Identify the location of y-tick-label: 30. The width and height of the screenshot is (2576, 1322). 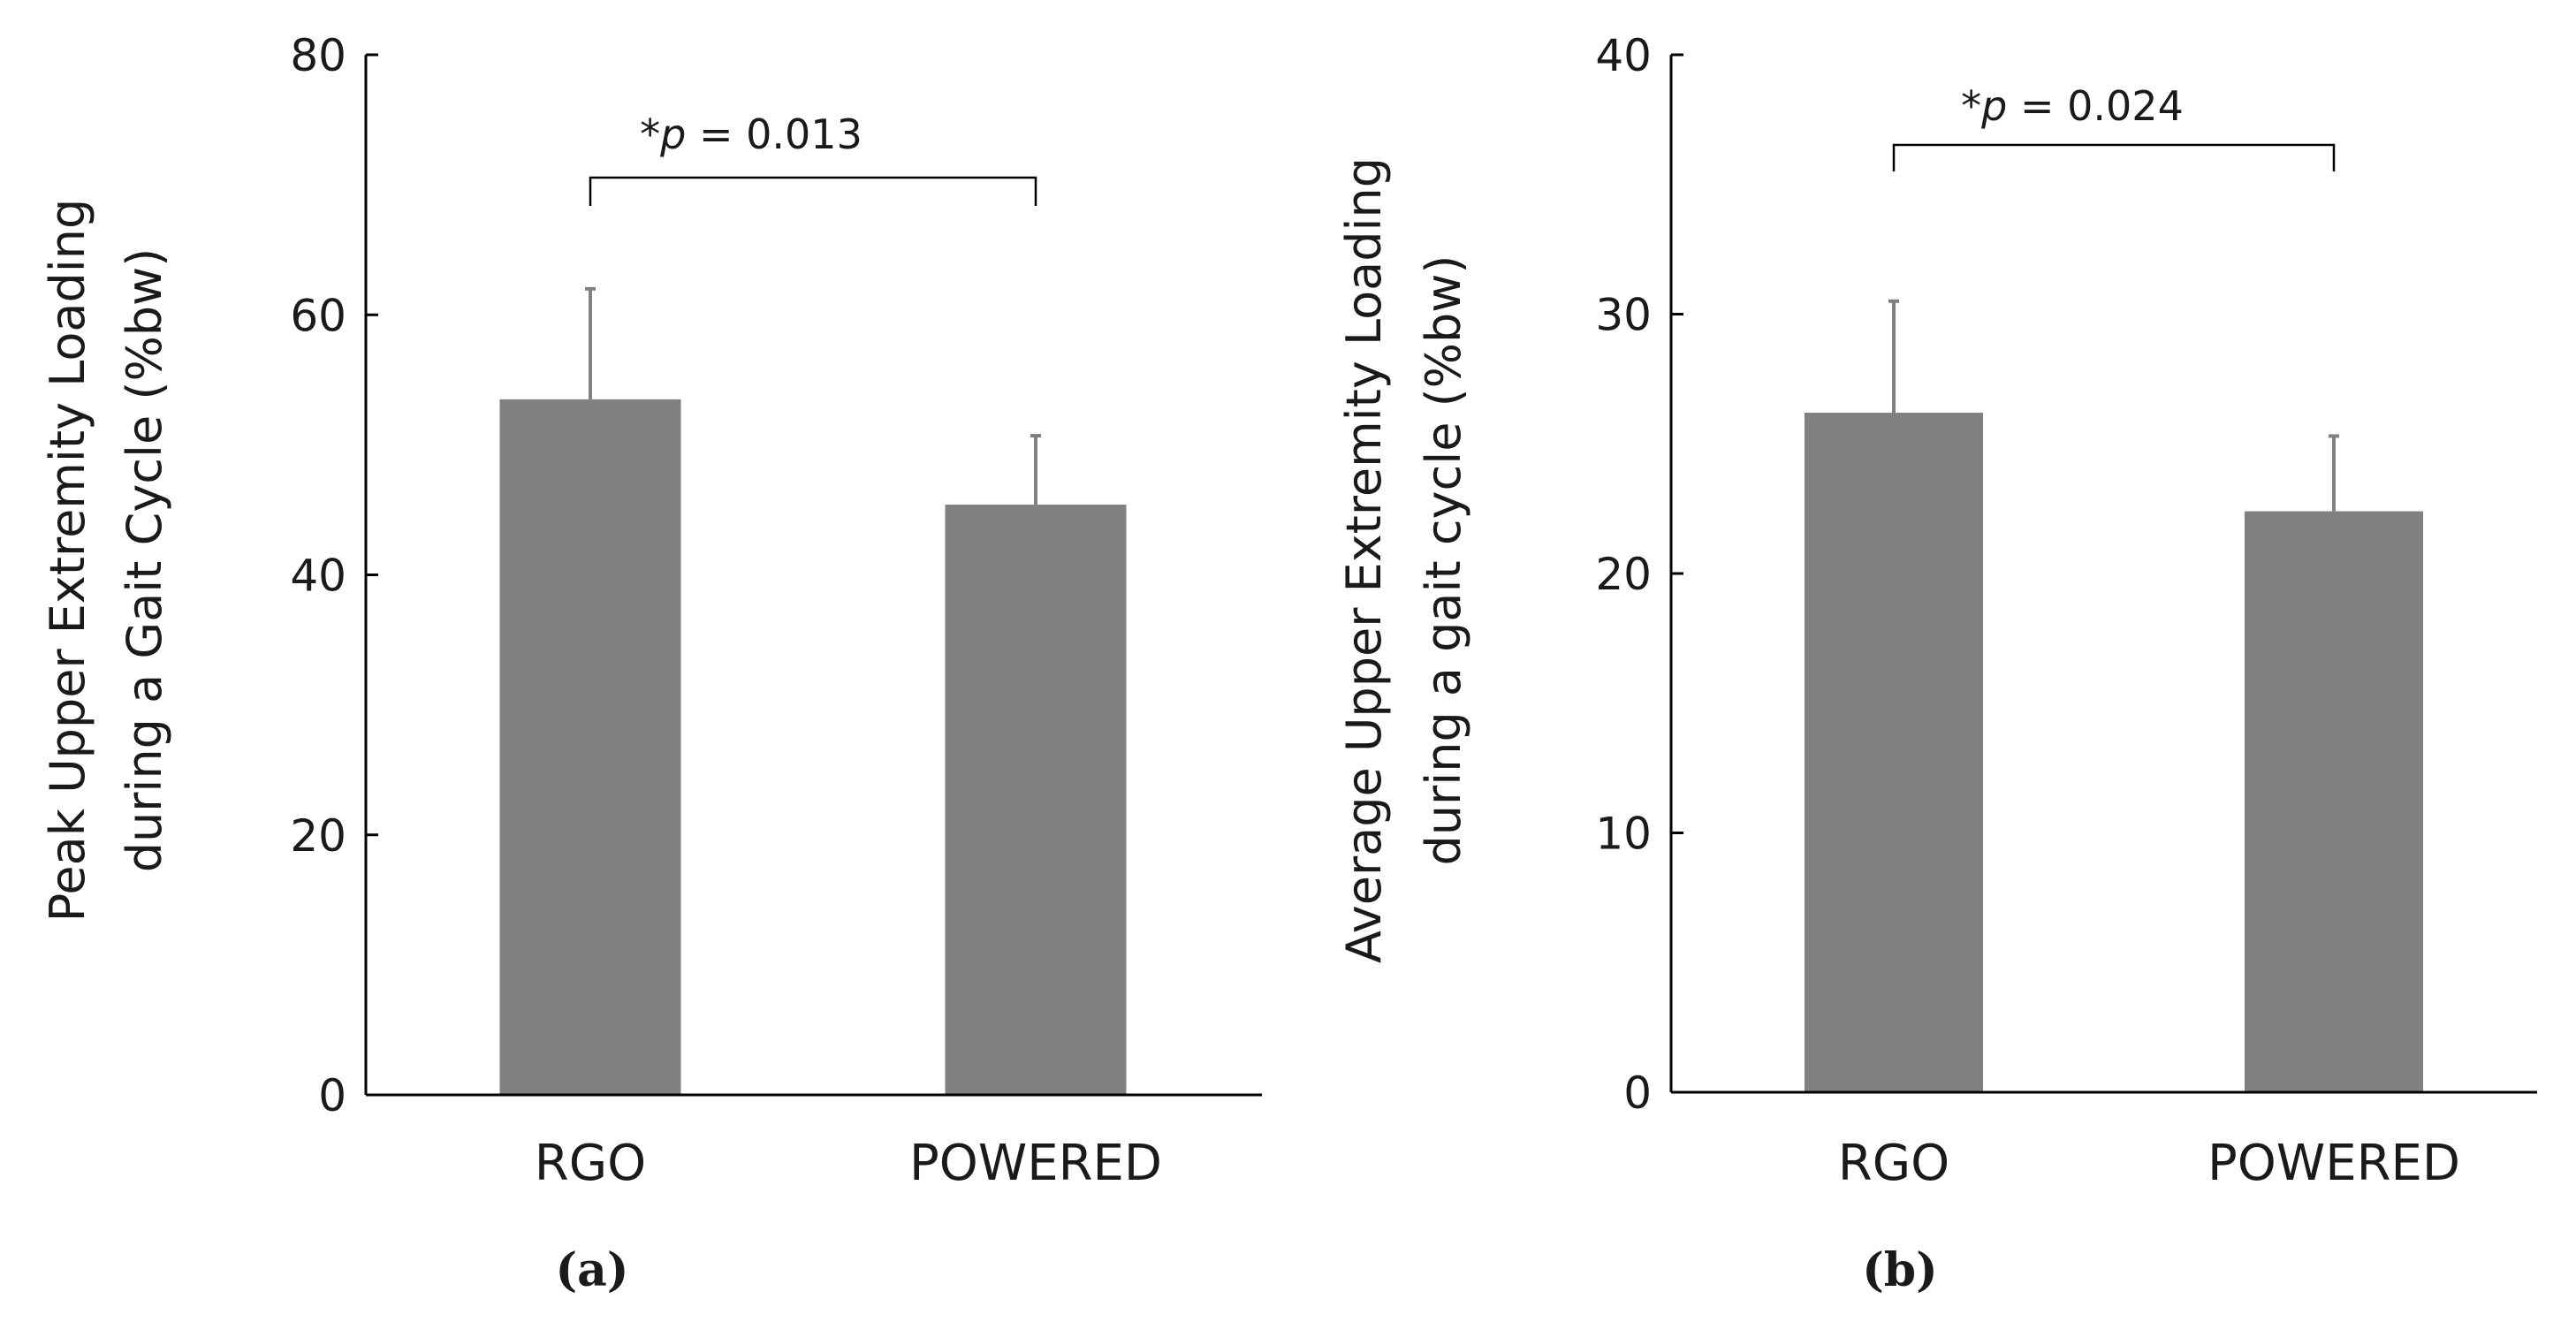
(1623, 315).